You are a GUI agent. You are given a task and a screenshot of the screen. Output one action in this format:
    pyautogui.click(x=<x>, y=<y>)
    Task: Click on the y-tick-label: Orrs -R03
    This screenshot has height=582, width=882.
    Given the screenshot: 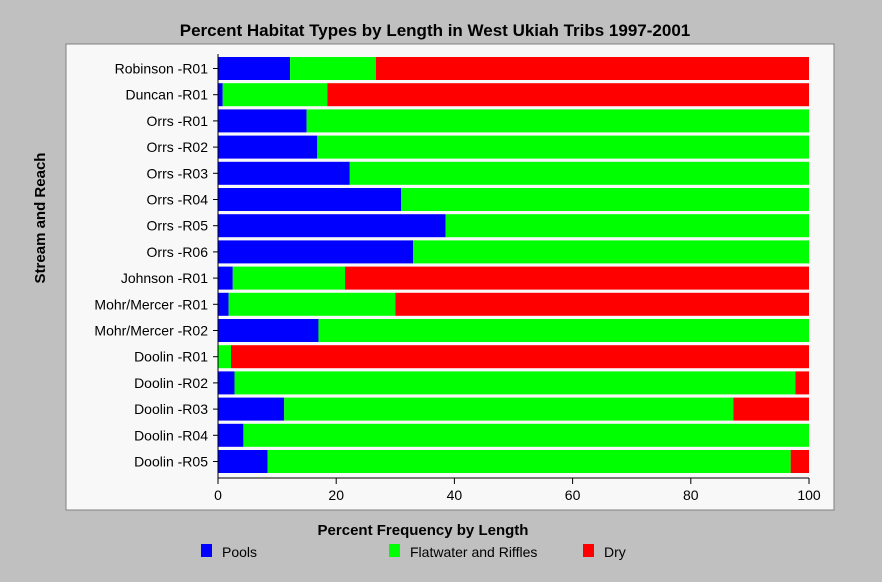 What is the action you would take?
    pyautogui.click(x=178, y=173)
    